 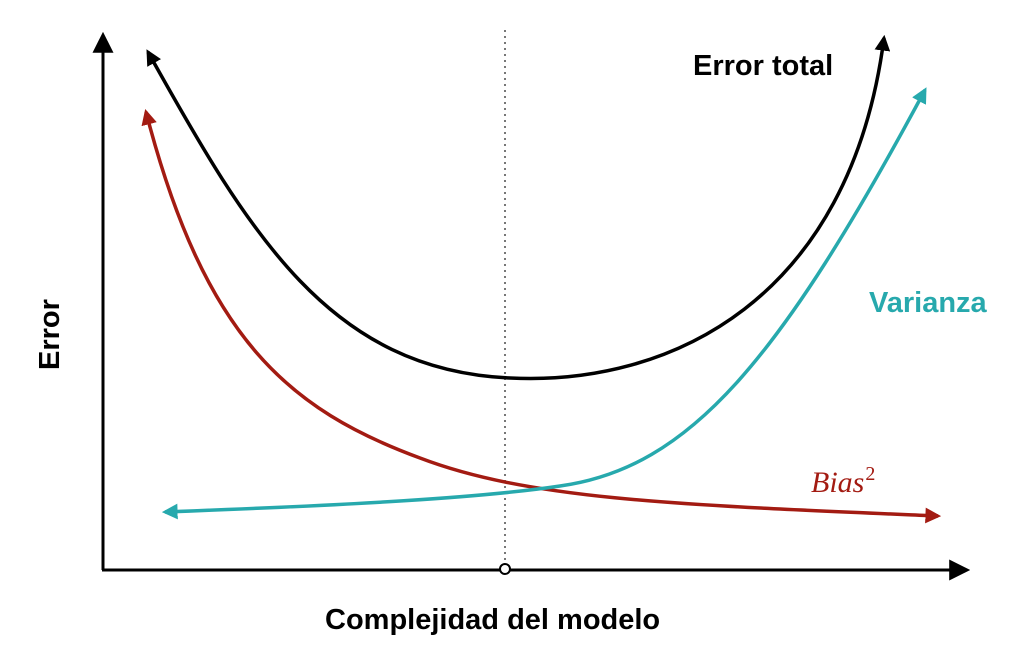 I want to click on bias-label: Bias2, so click(x=843, y=481).